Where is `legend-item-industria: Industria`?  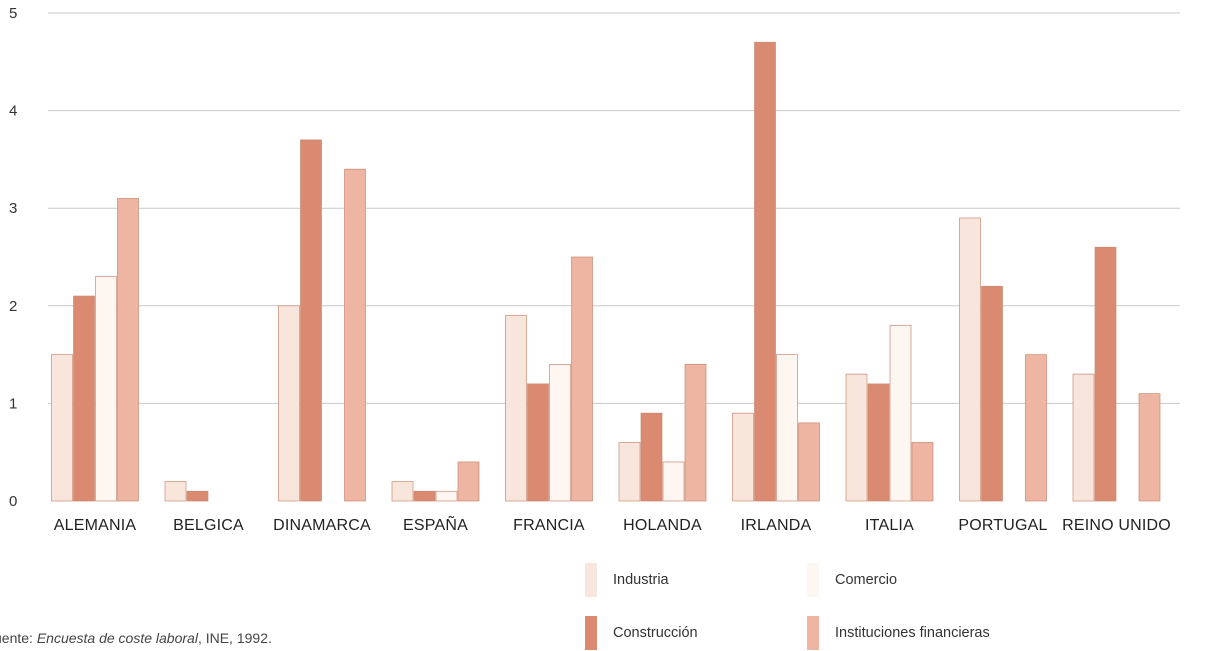
legend-item-industria: Industria is located at coordinates (627, 580).